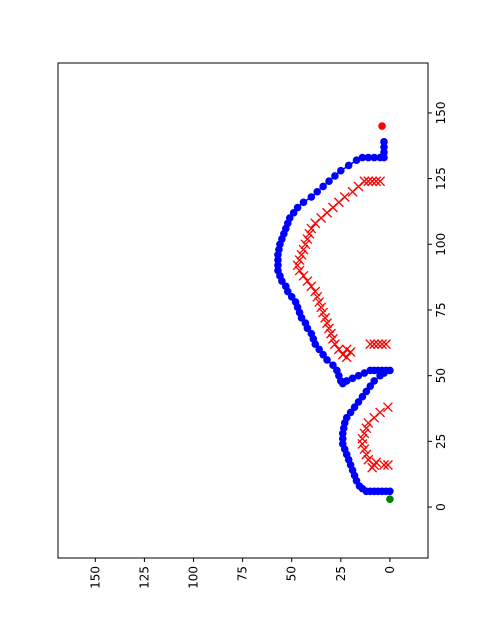 This screenshot has height=640, width=480. Describe the element at coordinates (334, 317) in the screenshot. I see `series-line` at that location.